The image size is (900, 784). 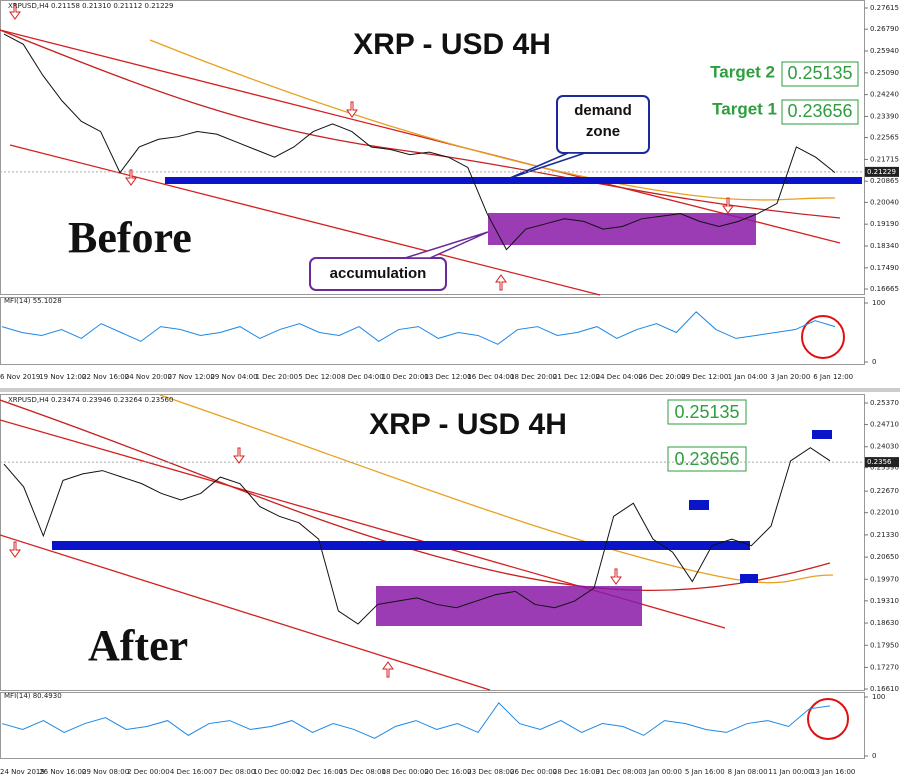 I want to click on price-tick-label: 0.26790, so click(x=884, y=29).